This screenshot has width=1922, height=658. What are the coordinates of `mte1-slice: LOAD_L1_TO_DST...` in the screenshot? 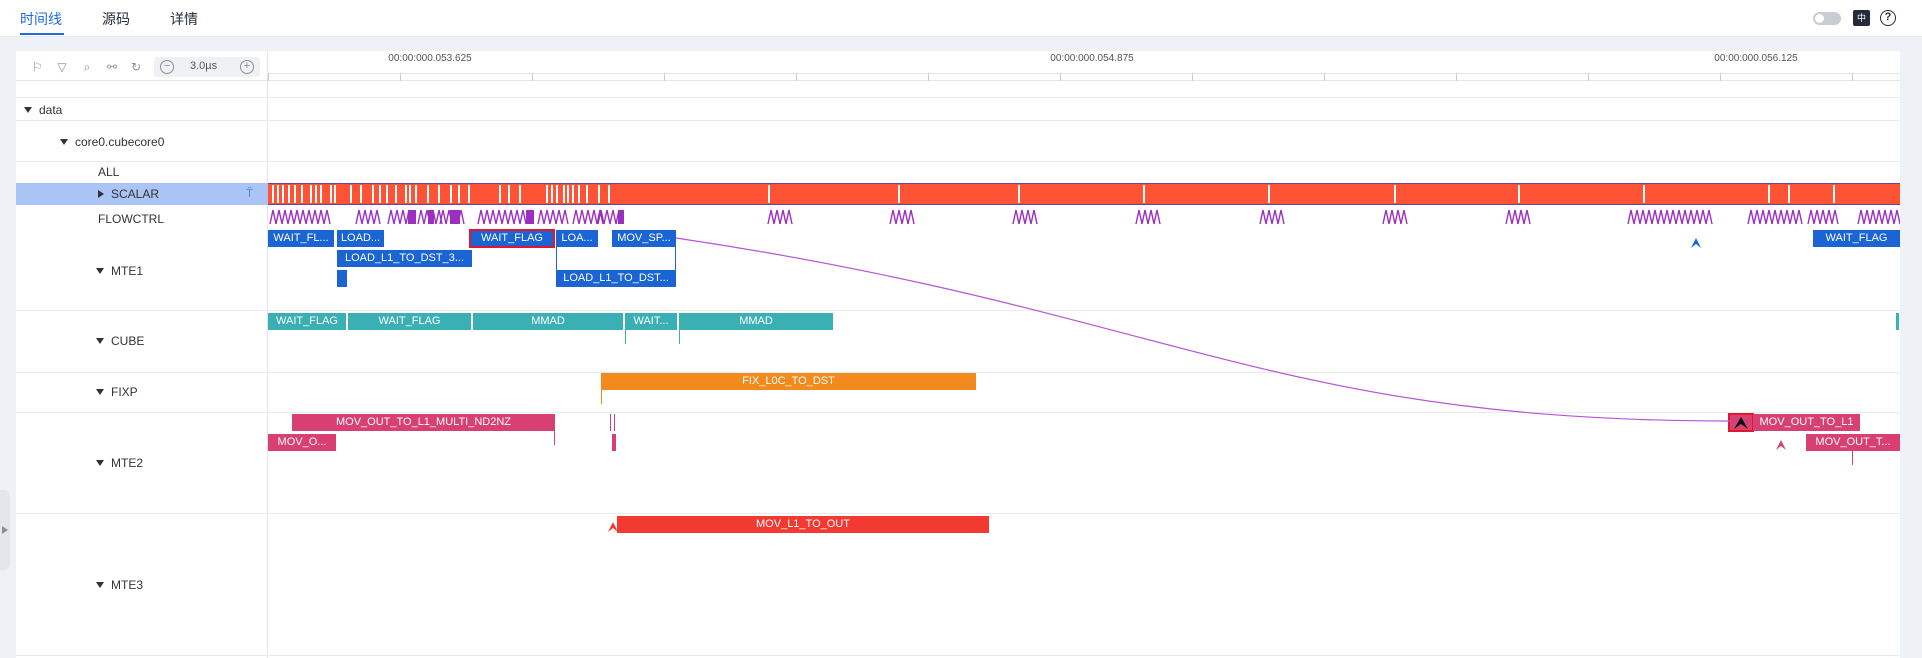 It's located at (616, 278).